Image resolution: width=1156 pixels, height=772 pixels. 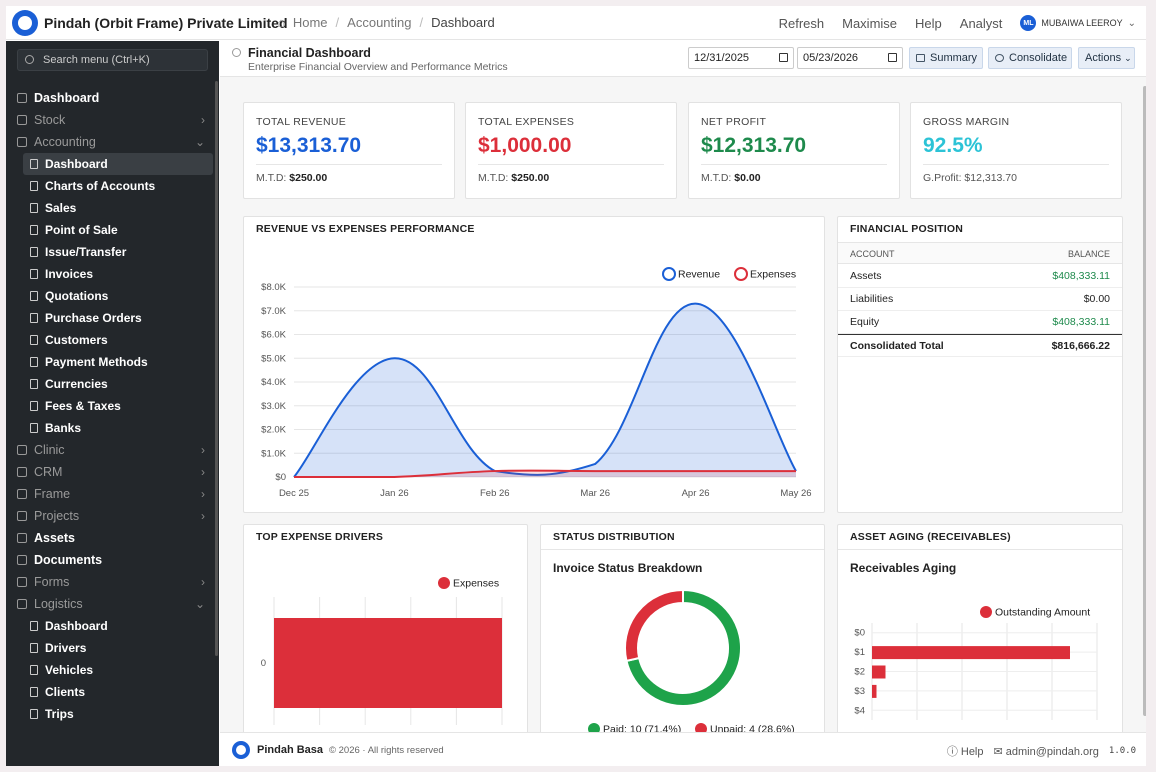 What do you see at coordinates (112, 60) in the screenshot?
I see `search-input: Search menu (Ctrl+K)` at bounding box center [112, 60].